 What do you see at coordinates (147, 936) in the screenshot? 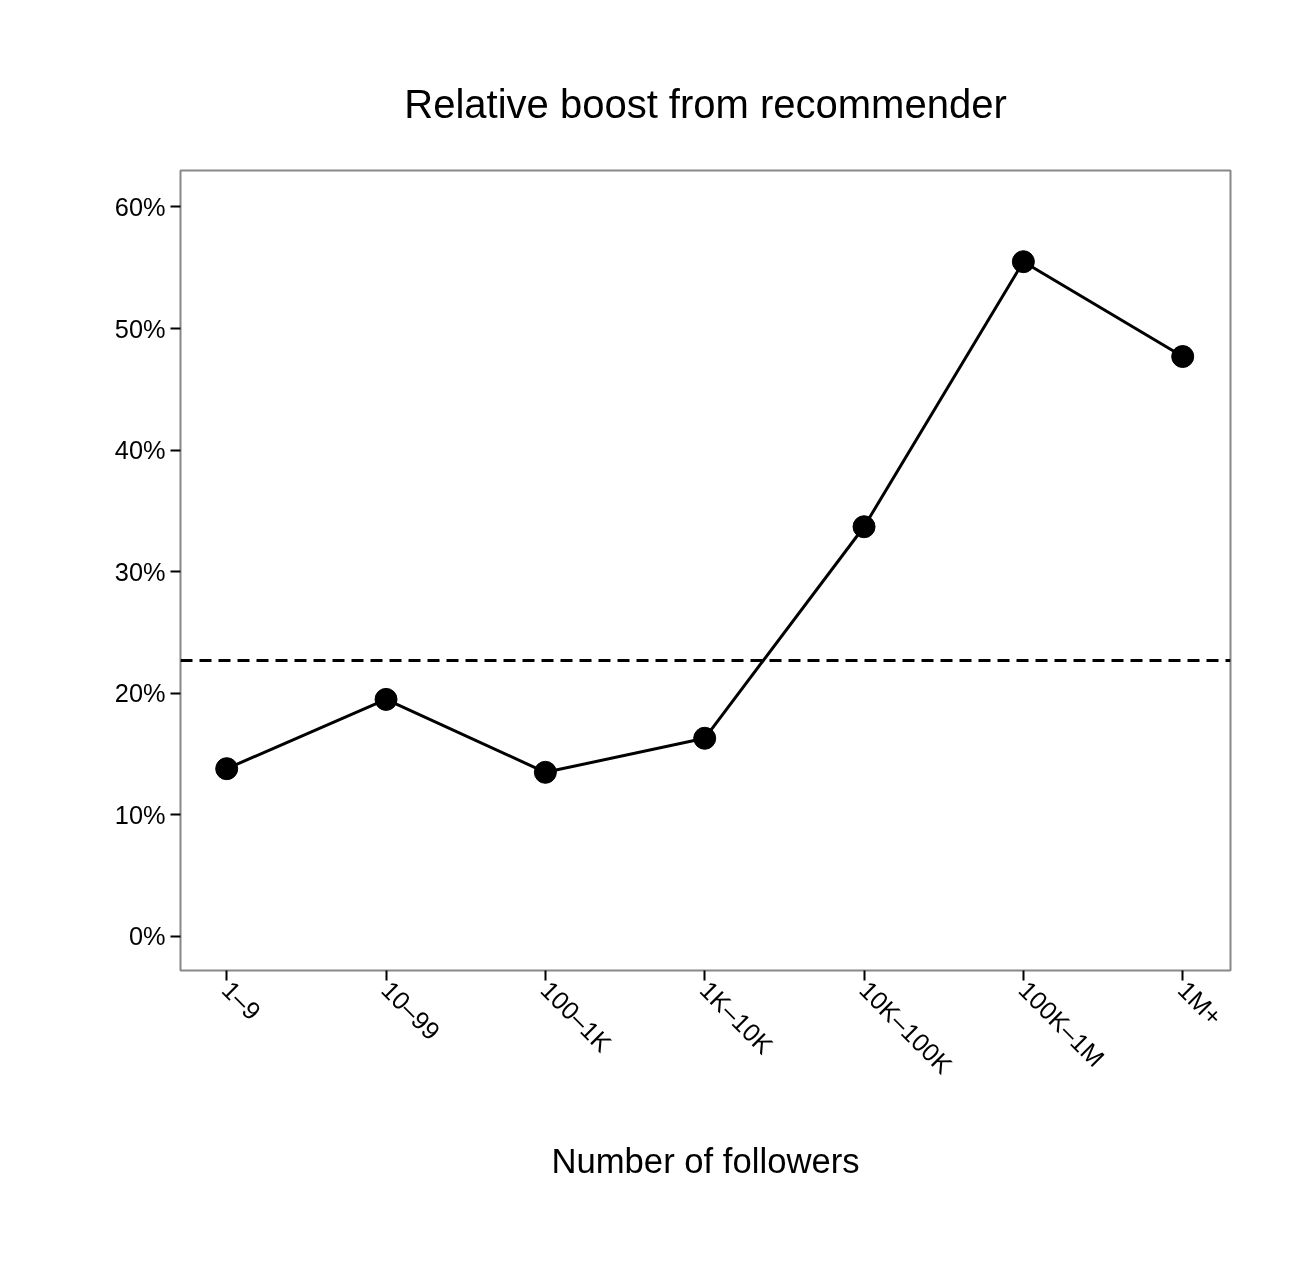
I see `y-tick-label: 0%` at bounding box center [147, 936].